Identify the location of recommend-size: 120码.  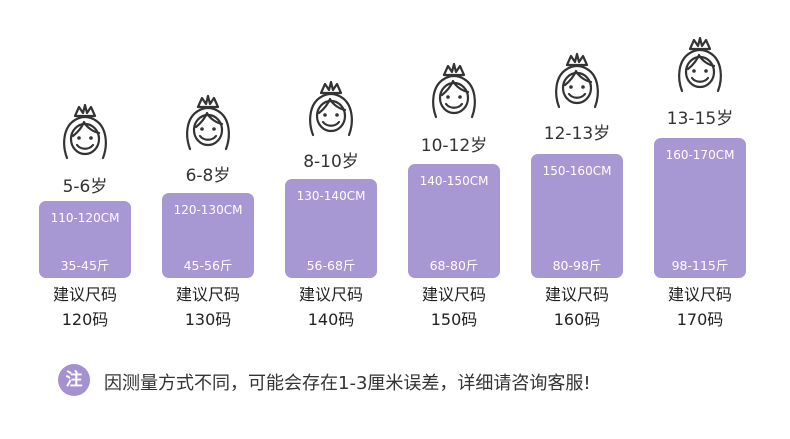
(85, 319).